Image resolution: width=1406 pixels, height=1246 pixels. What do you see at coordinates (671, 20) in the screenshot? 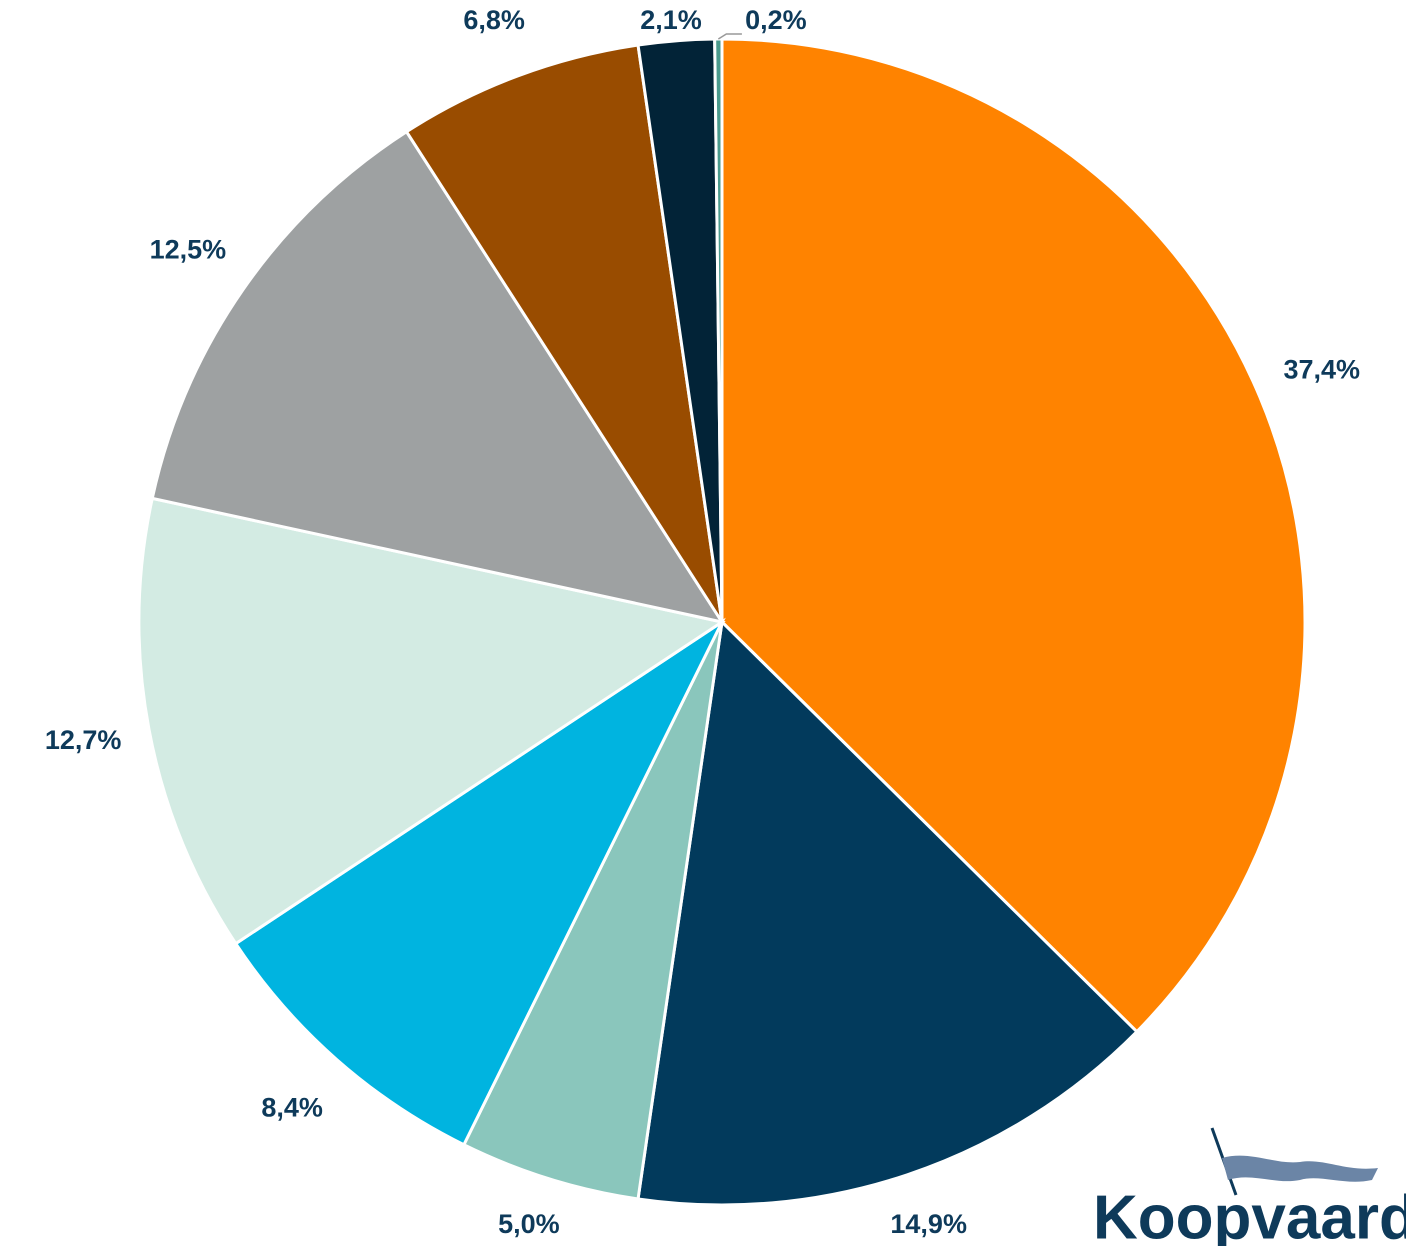
I see `data-label: 2,1%` at bounding box center [671, 20].